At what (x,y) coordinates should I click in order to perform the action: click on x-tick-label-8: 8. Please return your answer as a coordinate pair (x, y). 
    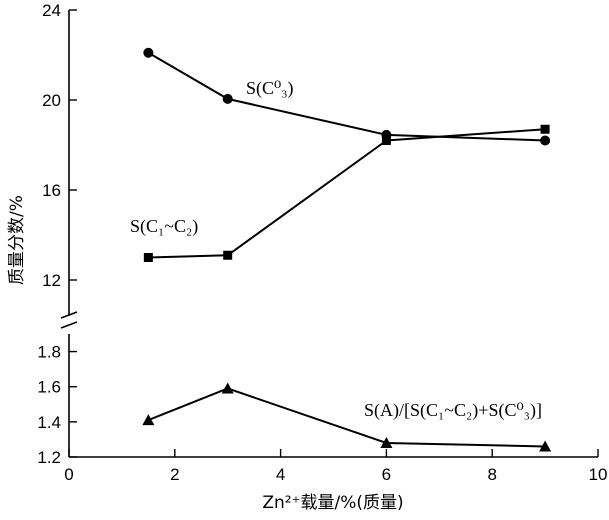
    Looking at the image, I should click on (491, 474).